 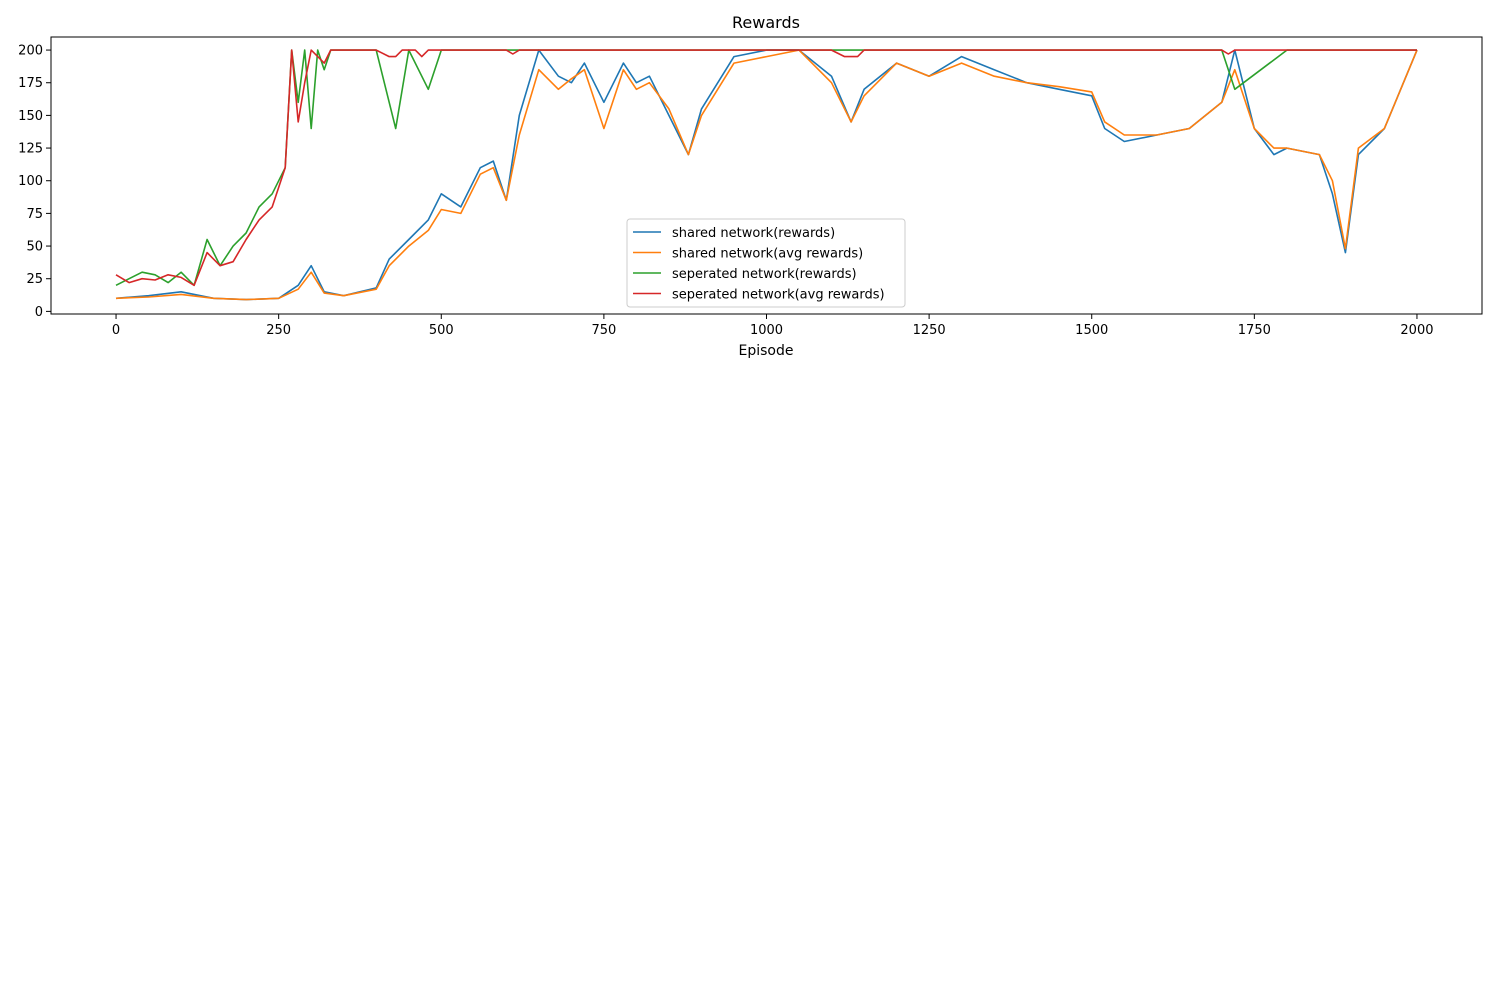 What do you see at coordinates (766, 330) in the screenshot?
I see `x-tick-label: 1000` at bounding box center [766, 330].